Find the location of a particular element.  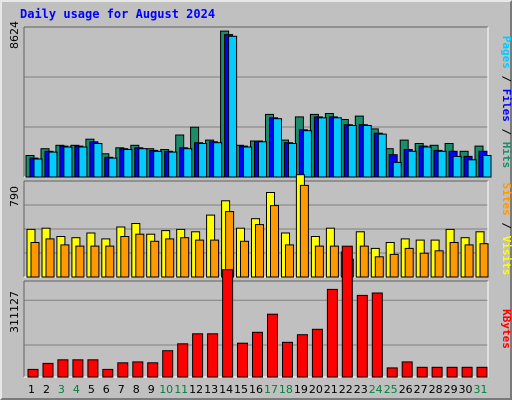

x-tick-label-day-16: 16 is located at coordinates (256, 389).